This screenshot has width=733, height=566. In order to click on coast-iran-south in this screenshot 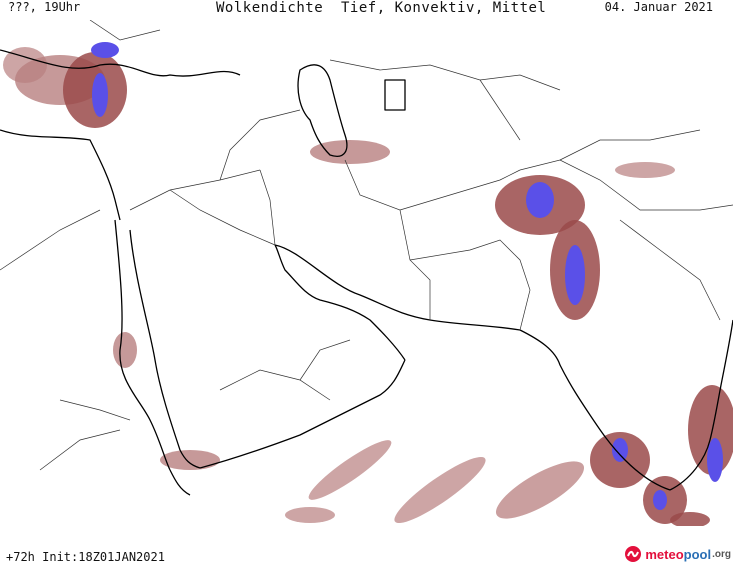, I will do `click(397, 287)`.